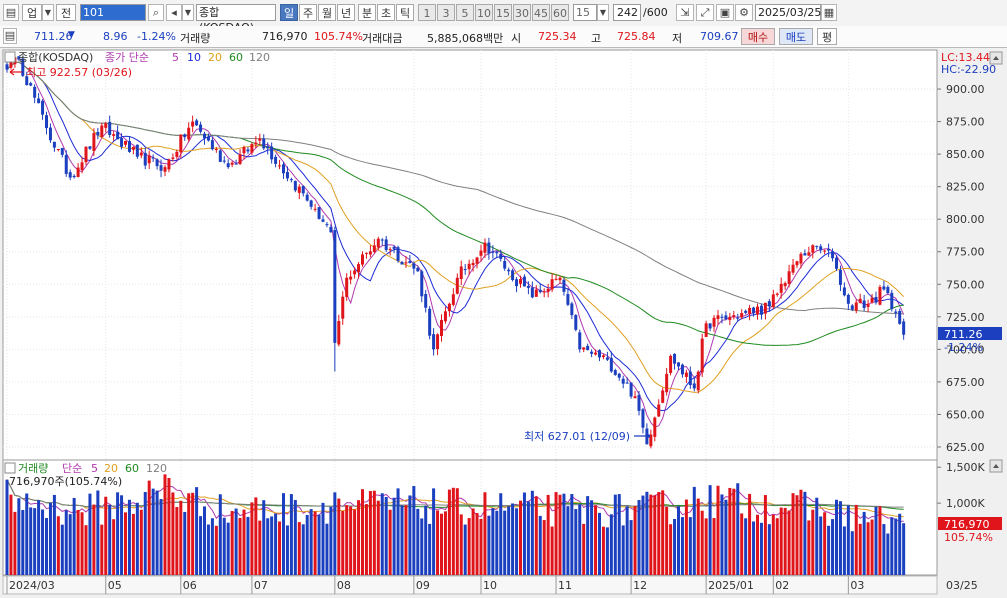 Image resolution: width=1007 pixels, height=598 pixels. Describe the element at coordinates (215, 57) in the screenshot. I see `legend-ma20: 20` at that location.